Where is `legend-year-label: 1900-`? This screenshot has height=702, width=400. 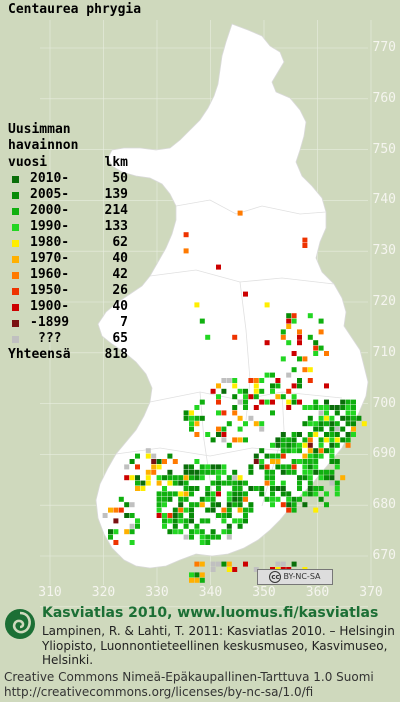
legend-year-label: 1900- is located at coordinates (50, 306).